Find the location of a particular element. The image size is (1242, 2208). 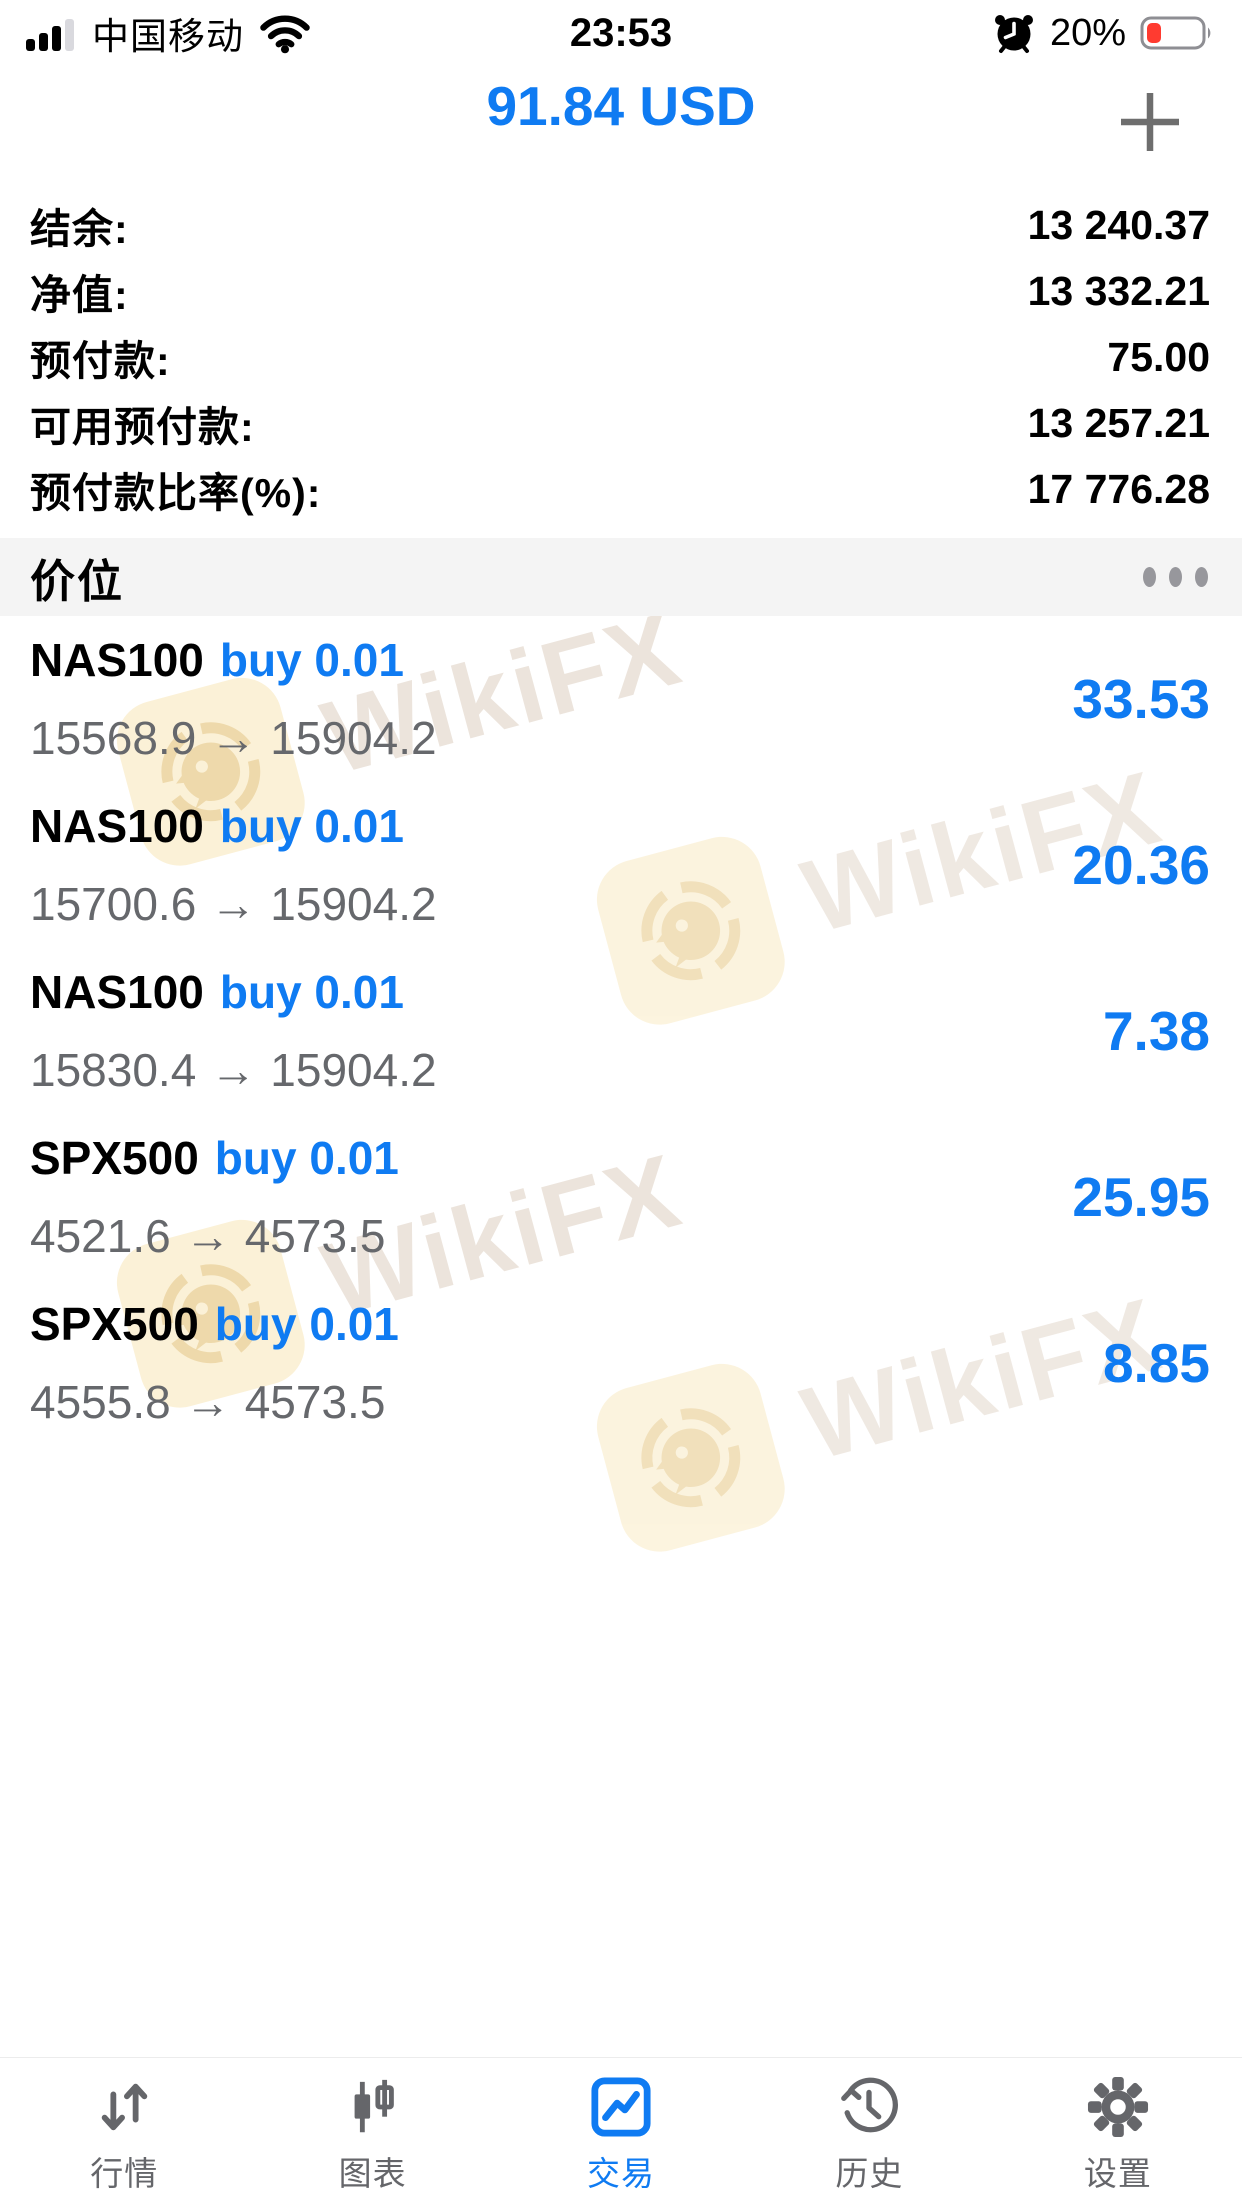

open-price: 15700.6 is located at coordinates (113, 904).